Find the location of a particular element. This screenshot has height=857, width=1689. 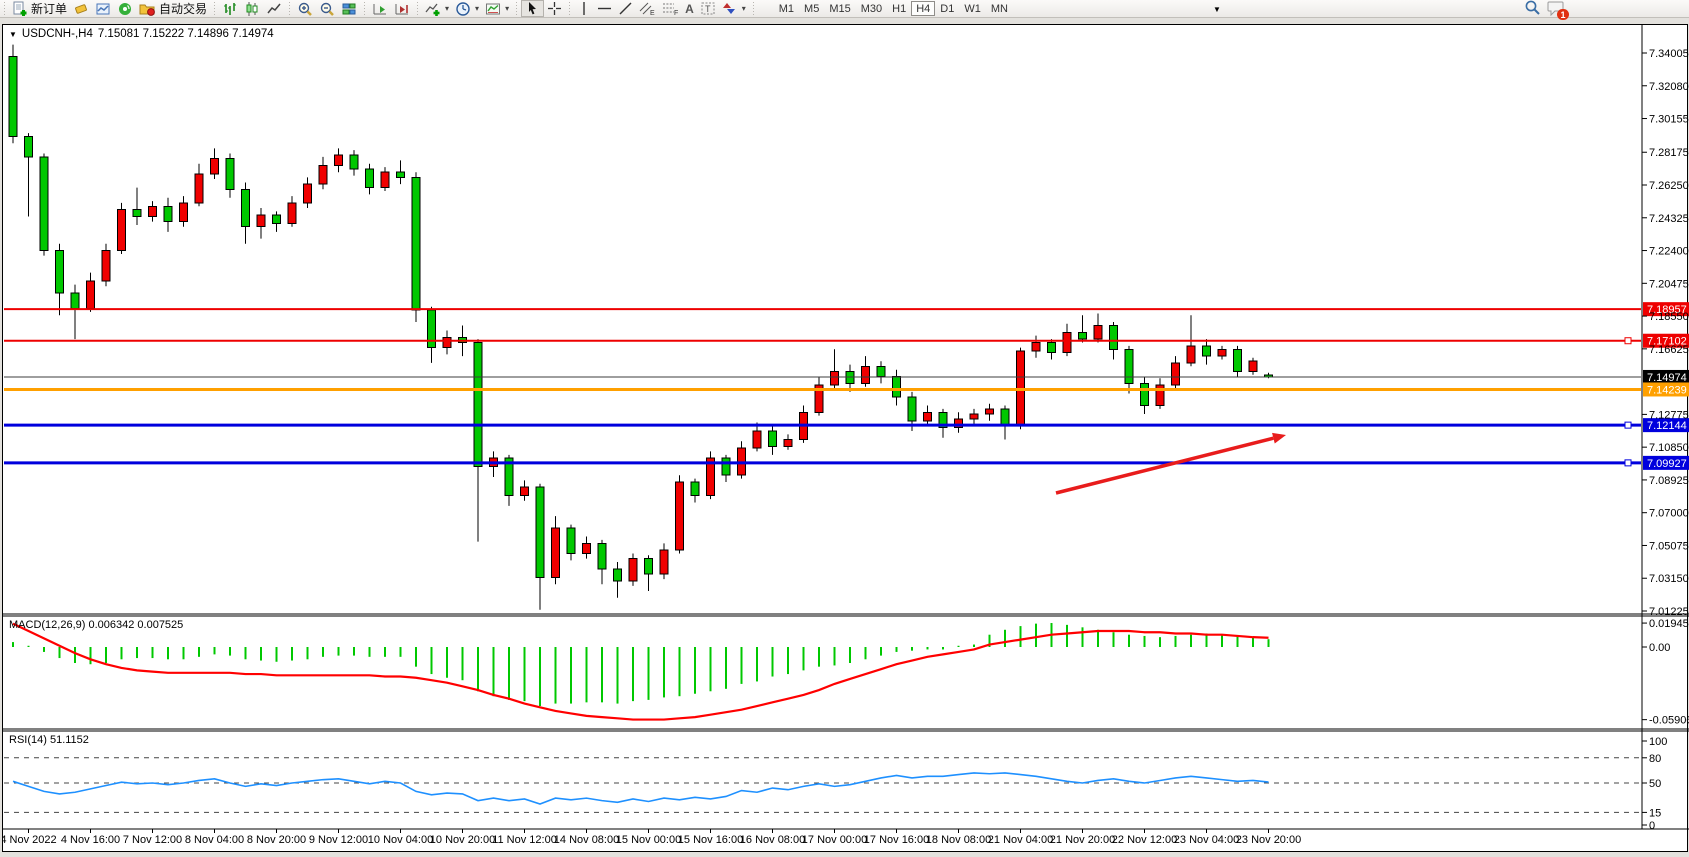

new-order-button: 新订单 is located at coordinates (39, 8).